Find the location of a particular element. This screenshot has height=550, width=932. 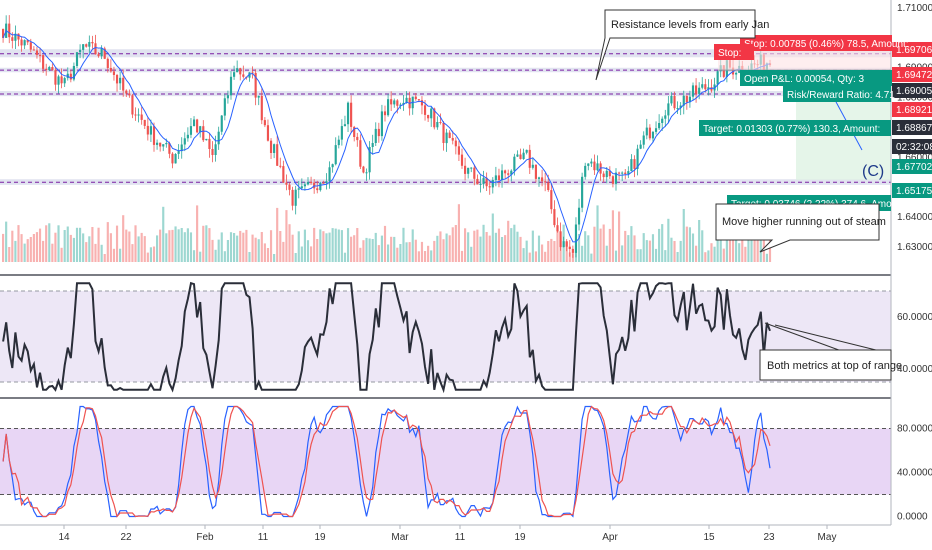

time-tick-label: Feb is located at coordinates (205, 537).